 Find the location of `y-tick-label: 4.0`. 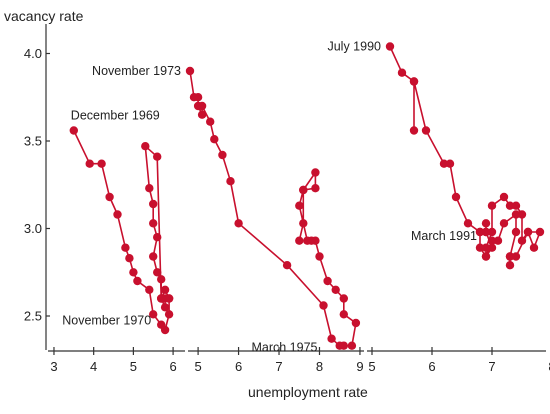

y-tick-label: 4.0 is located at coordinates (33, 53).